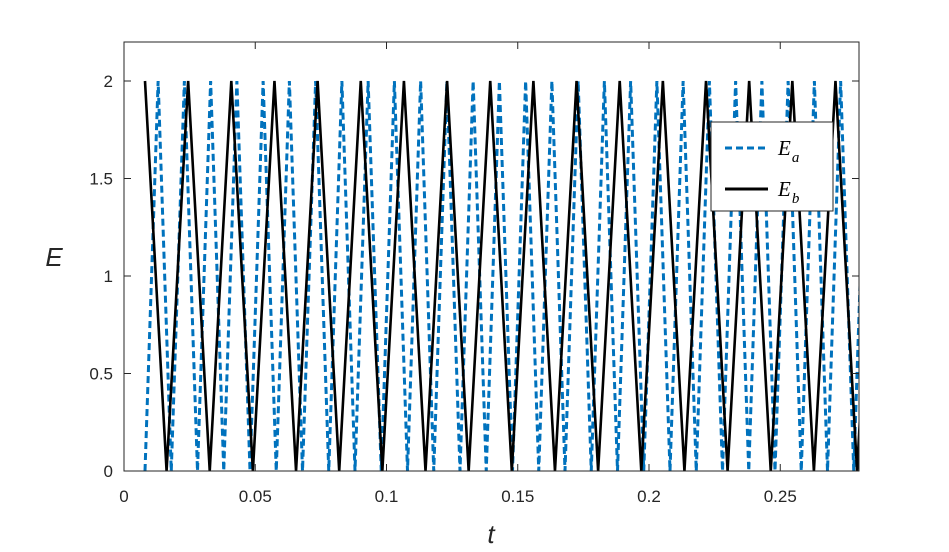 The height and width of the screenshot is (552, 949). What do you see at coordinates (108, 81) in the screenshot?
I see `y-tick-label: 2` at bounding box center [108, 81].